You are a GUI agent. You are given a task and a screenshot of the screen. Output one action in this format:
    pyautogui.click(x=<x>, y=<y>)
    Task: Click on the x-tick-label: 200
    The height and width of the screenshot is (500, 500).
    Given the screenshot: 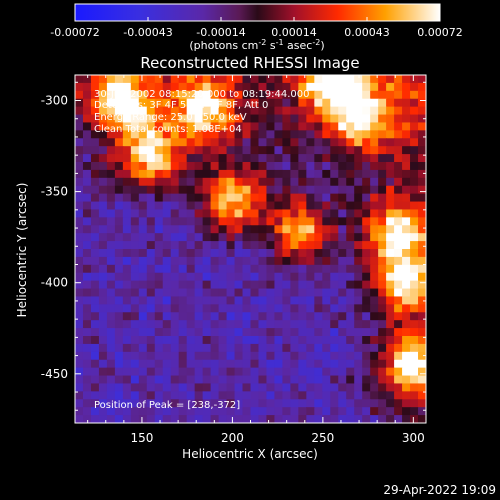 What is the action you would take?
    pyautogui.click(x=232, y=438)
    